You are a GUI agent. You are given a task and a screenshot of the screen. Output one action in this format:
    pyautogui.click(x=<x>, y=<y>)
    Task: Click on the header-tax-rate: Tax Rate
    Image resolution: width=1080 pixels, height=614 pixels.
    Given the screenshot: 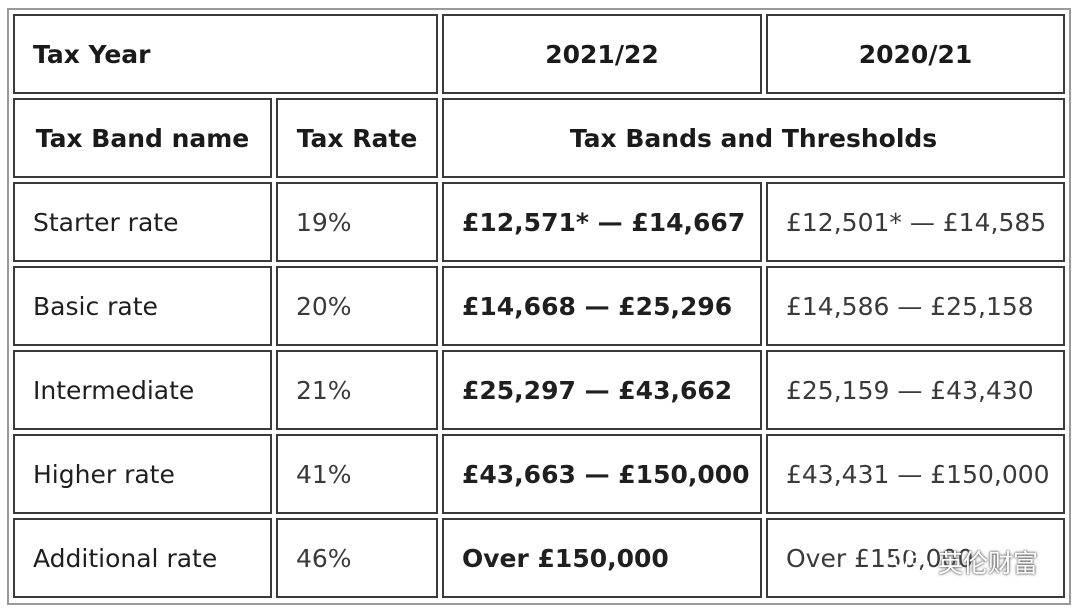 What is the action you would take?
    pyautogui.click(x=357, y=138)
    